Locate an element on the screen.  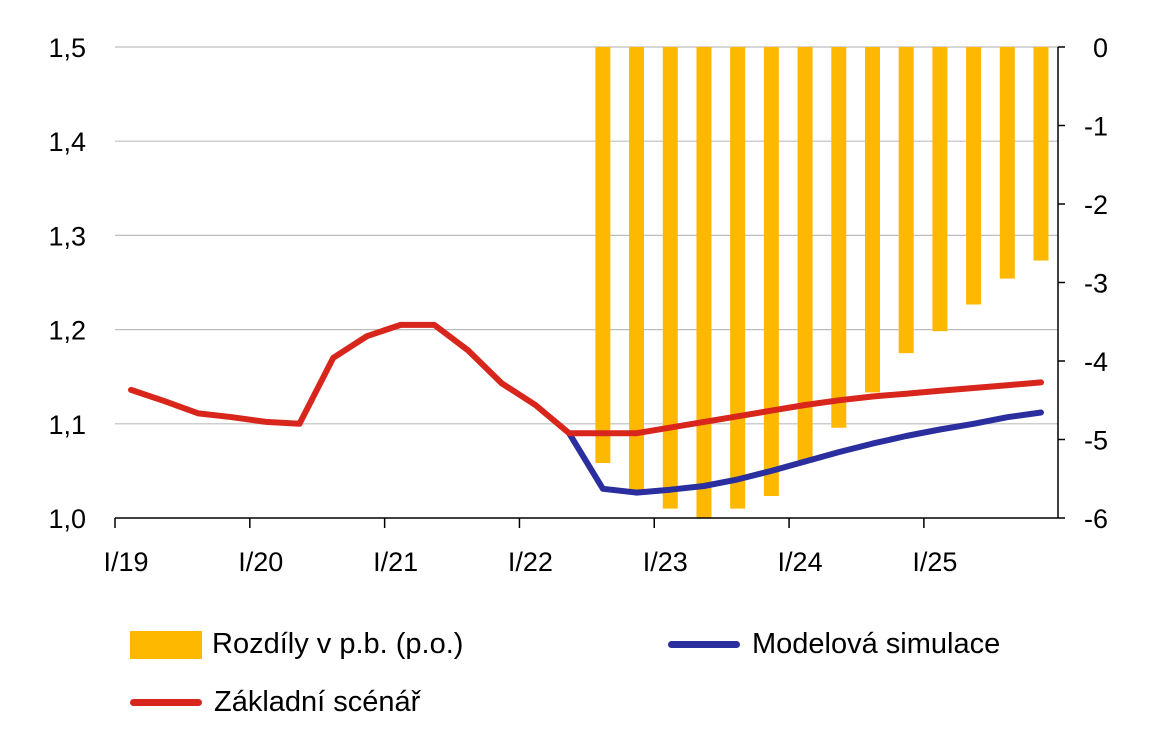
x-tick-label: I/22 is located at coordinates (530, 562).